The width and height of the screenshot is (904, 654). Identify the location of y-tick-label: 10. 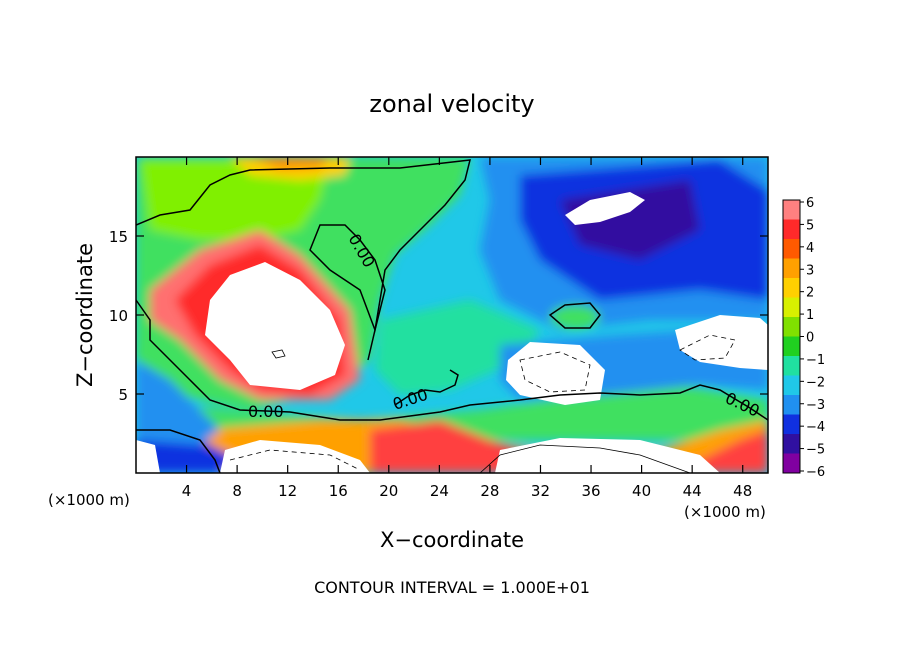
(118, 316).